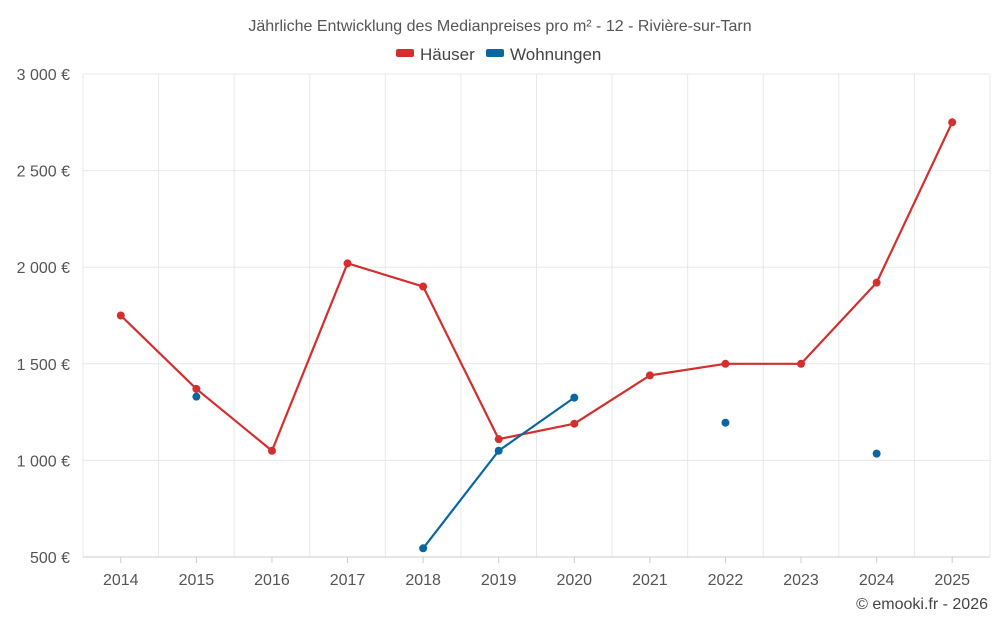 This screenshot has height=625, width=1000. I want to click on x-tick-label: 2025, so click(952, 580).